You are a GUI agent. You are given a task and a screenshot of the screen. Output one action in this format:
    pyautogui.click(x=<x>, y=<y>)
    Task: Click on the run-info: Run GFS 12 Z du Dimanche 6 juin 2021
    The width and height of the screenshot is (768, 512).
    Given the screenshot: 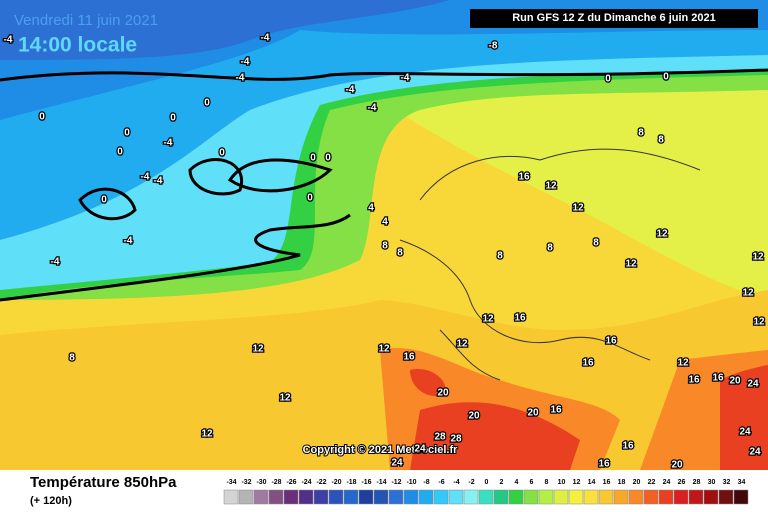 What is the action you would take?
    pyautogui.click(x=614, y=18)
    